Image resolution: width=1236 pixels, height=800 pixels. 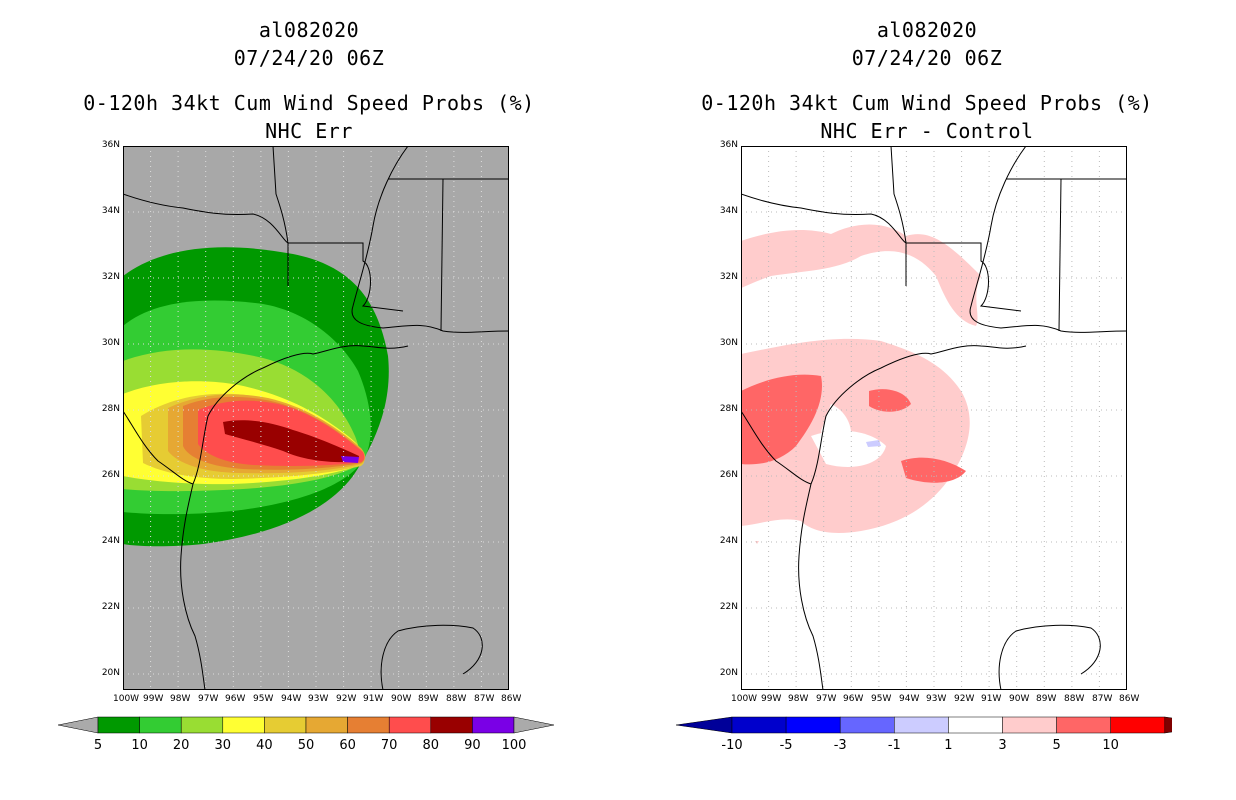 What do you see at coordinates (389, 745) in the screenshot?
I see `colorbar-label: 70` at bounding box center [389, 745].